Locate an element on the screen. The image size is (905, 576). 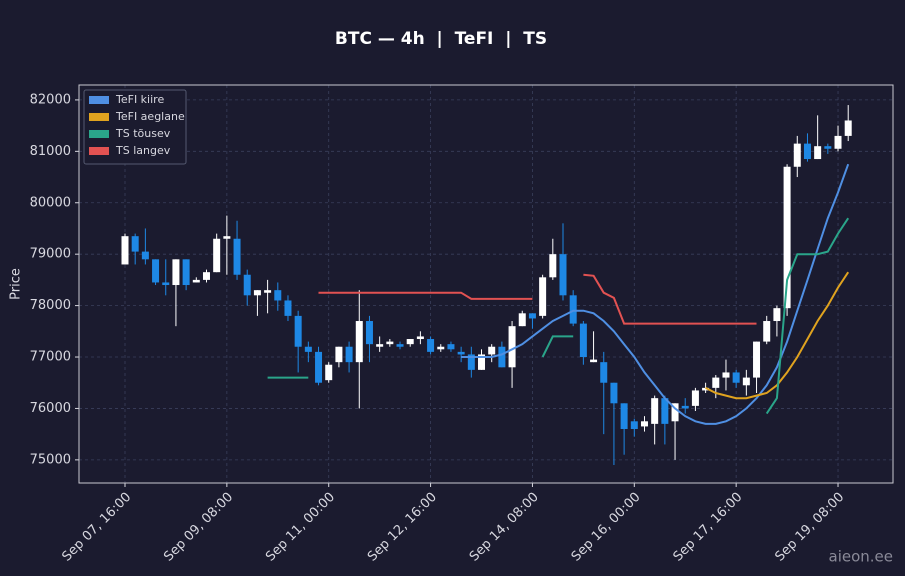
y-tick-label: 75000 is located at coordinates (50, 459).